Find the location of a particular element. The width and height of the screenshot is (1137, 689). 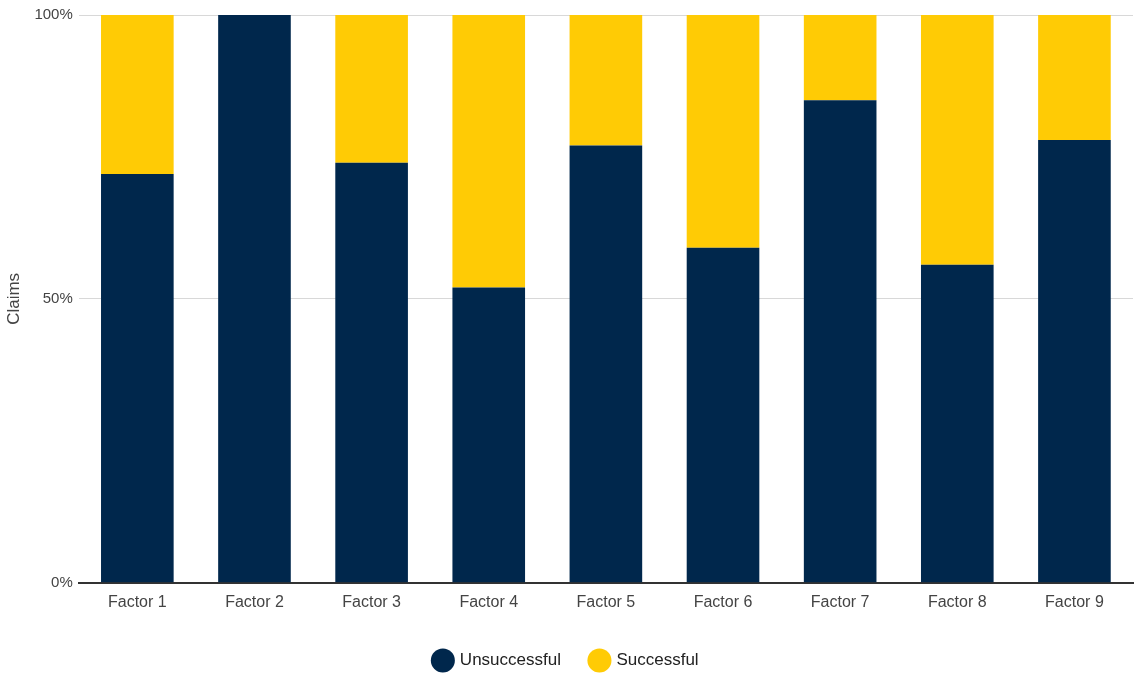

x-tick-label: Factor 5 is located at coordinates (606, 601).